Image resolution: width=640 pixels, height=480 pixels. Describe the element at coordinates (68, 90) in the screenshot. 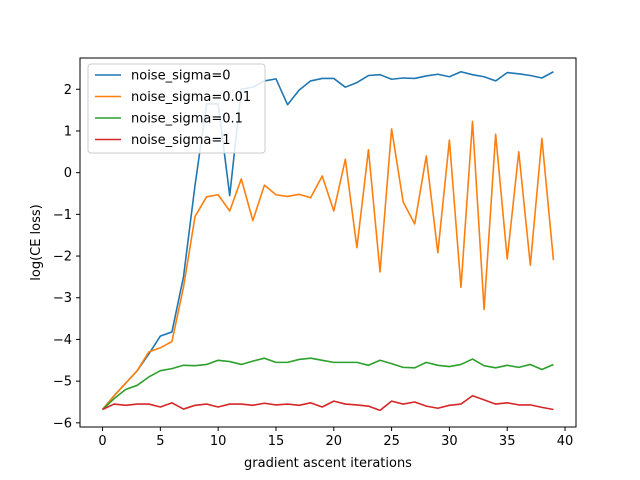

I see `y-tick-label: 2` at that location.